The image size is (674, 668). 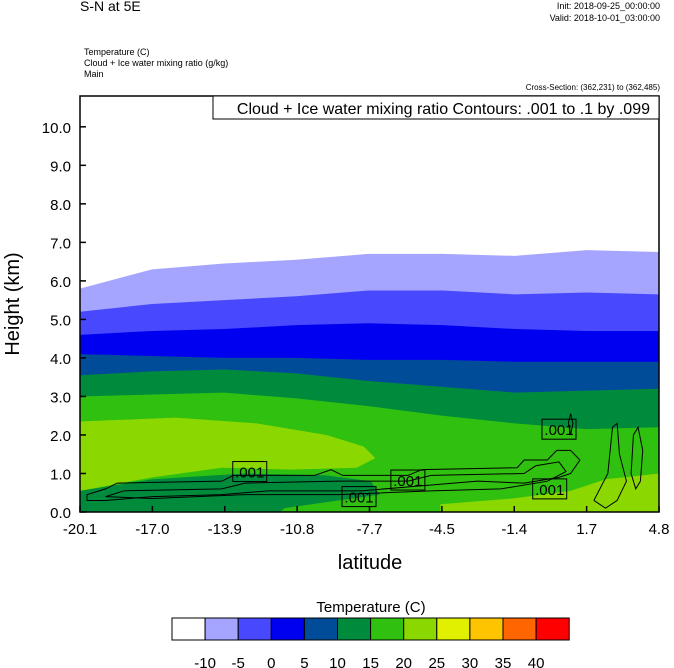 What do you see at coordinates (60, 359) in the screenshot?
I see `y-tick-label: 4.0` at bounding box center [60, 359].